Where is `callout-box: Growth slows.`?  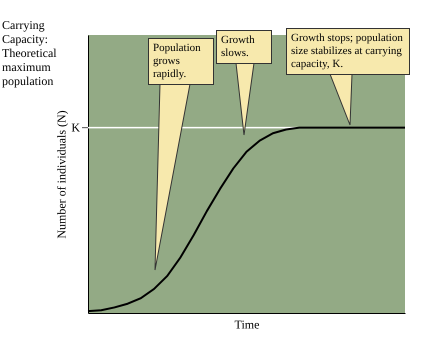
callout-box: Growth slows. is located at coordinates (244, 83).